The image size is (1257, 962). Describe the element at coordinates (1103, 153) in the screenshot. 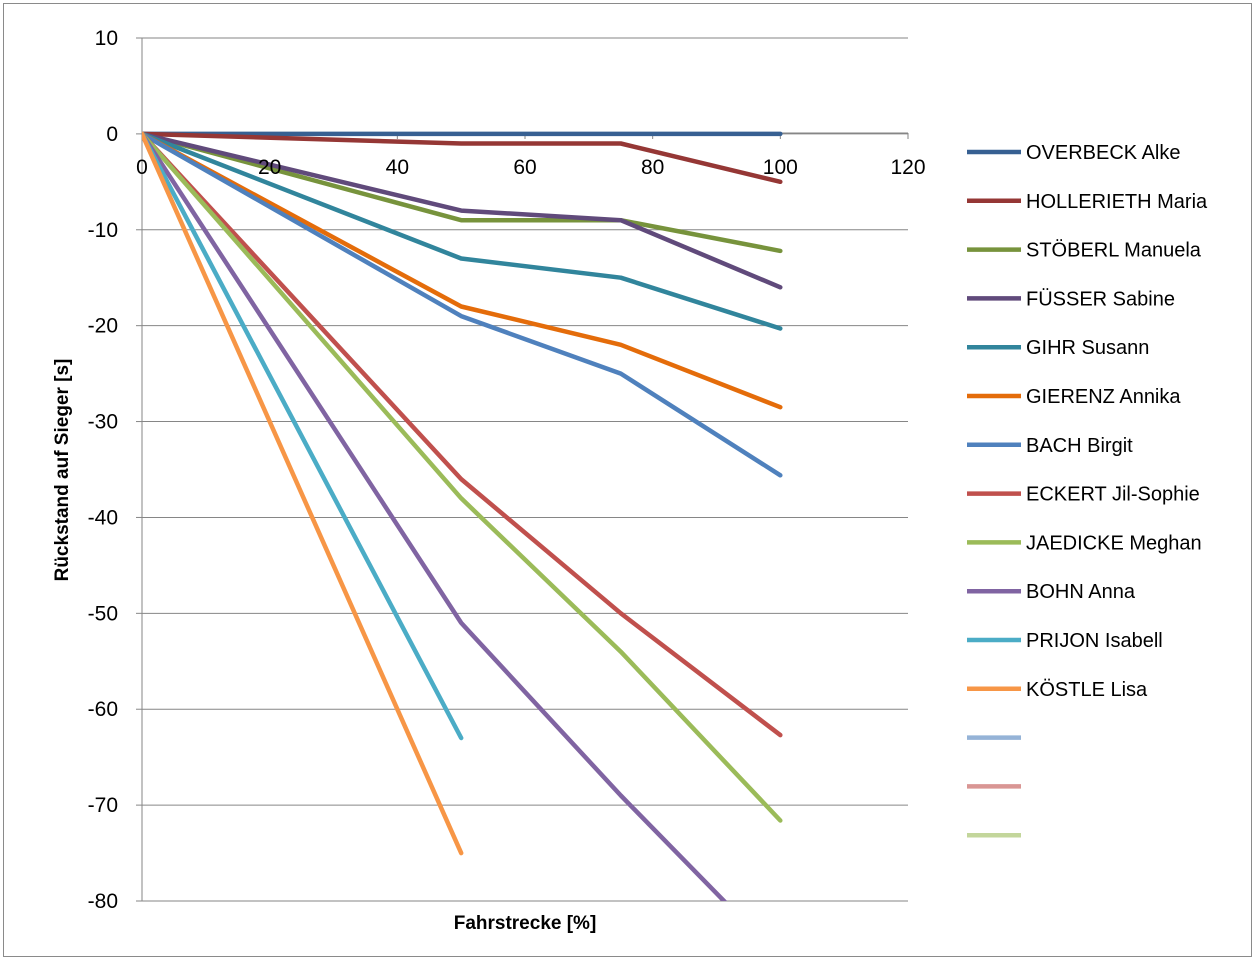

I see `legend-label-1: OVERBECK Alke` at that location.